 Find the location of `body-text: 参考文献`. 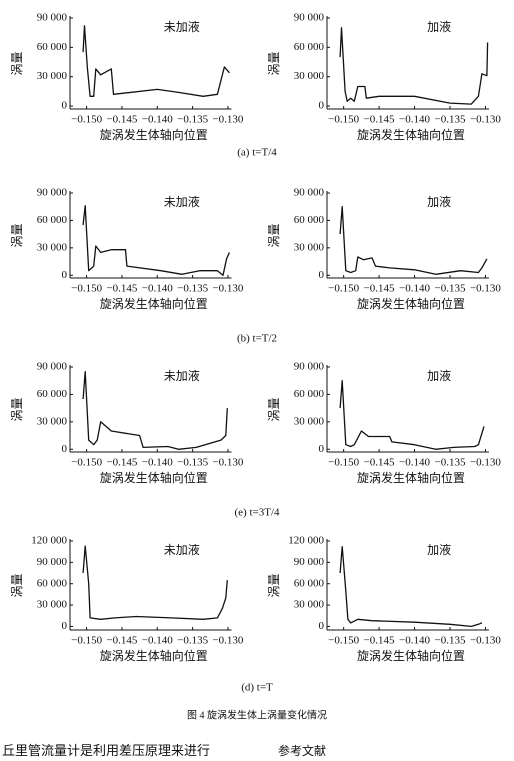

body-text: 参考文献 is located at coordinates (302, 750).